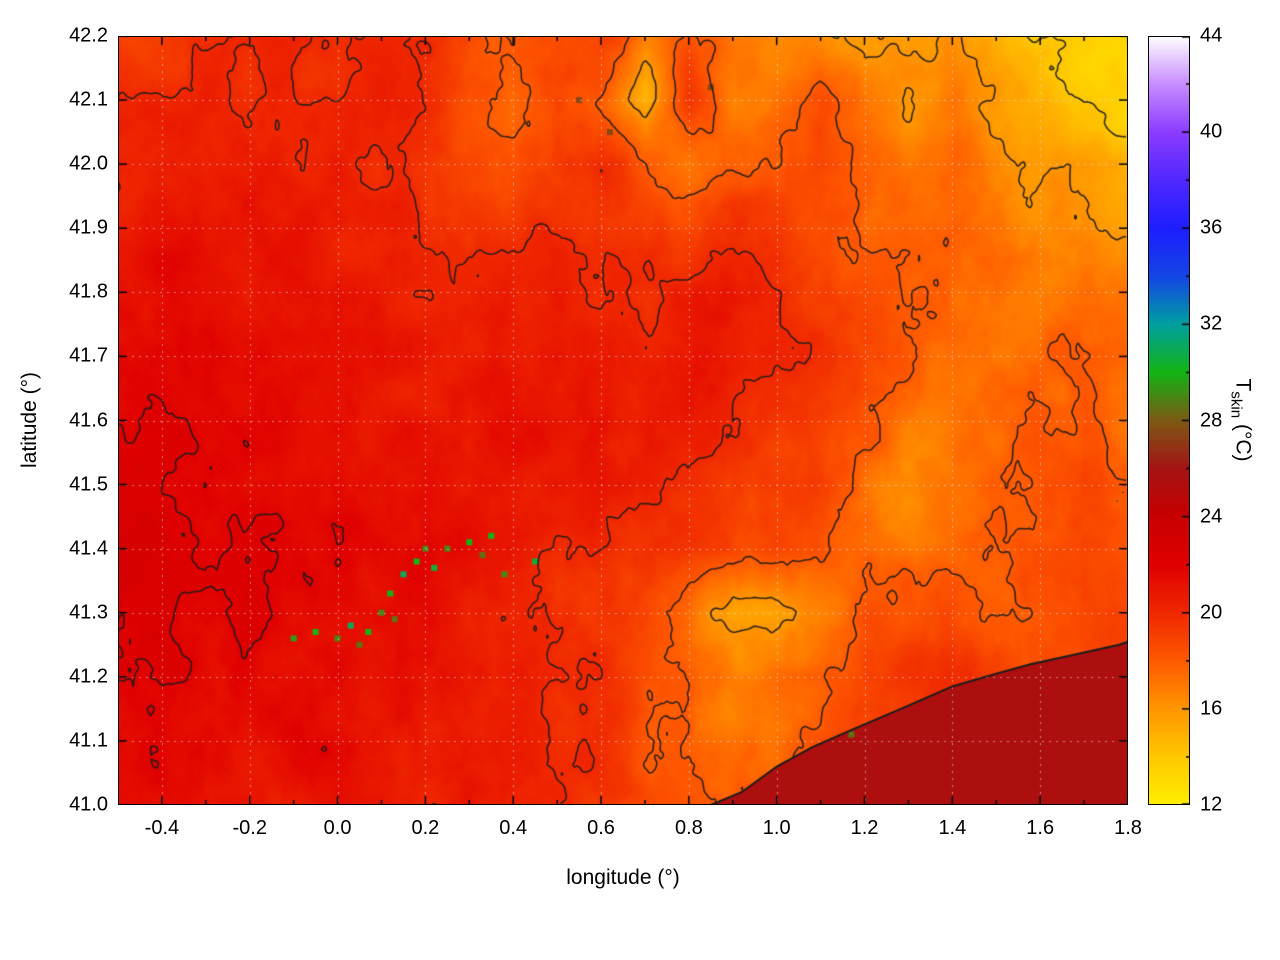  What do you see at coordinates (88, 35) in the screenshot?
I see `y-tick-label: 42.2` at bounding box center [88, 35].